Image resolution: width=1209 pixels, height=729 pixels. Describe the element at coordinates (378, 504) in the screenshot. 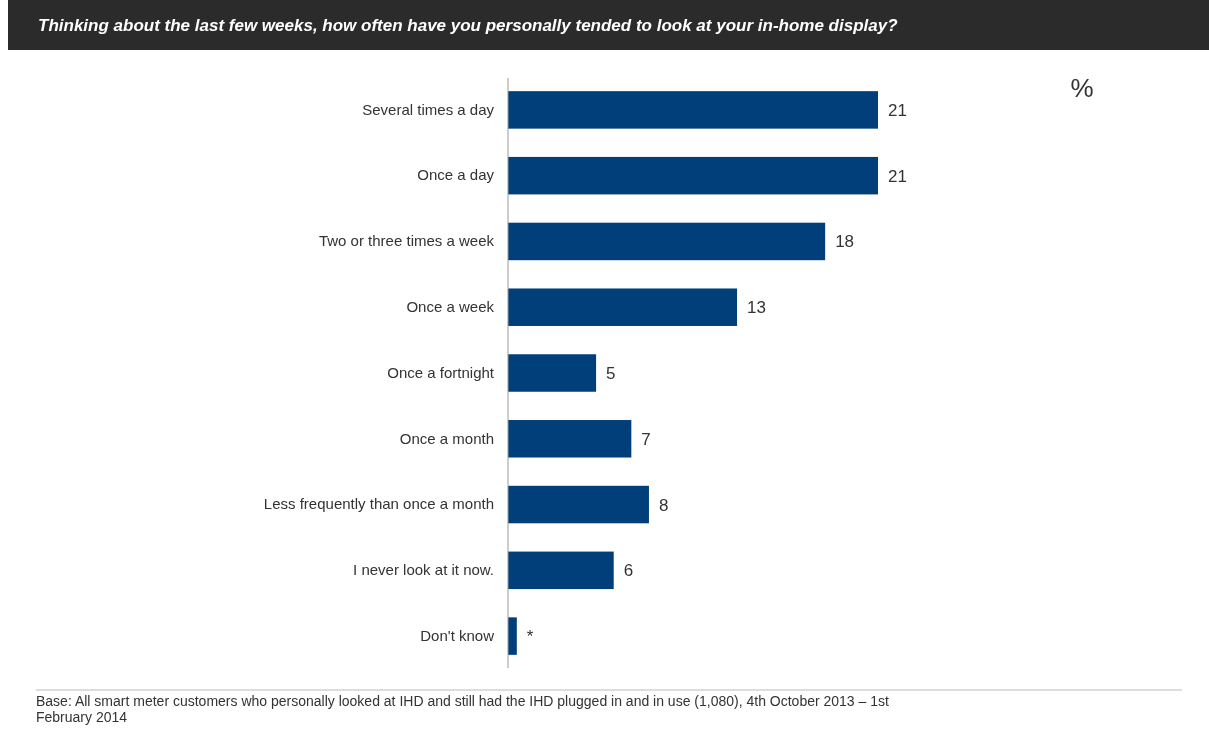

I see `y-tick-label: Less frequently than once a month` at that location.